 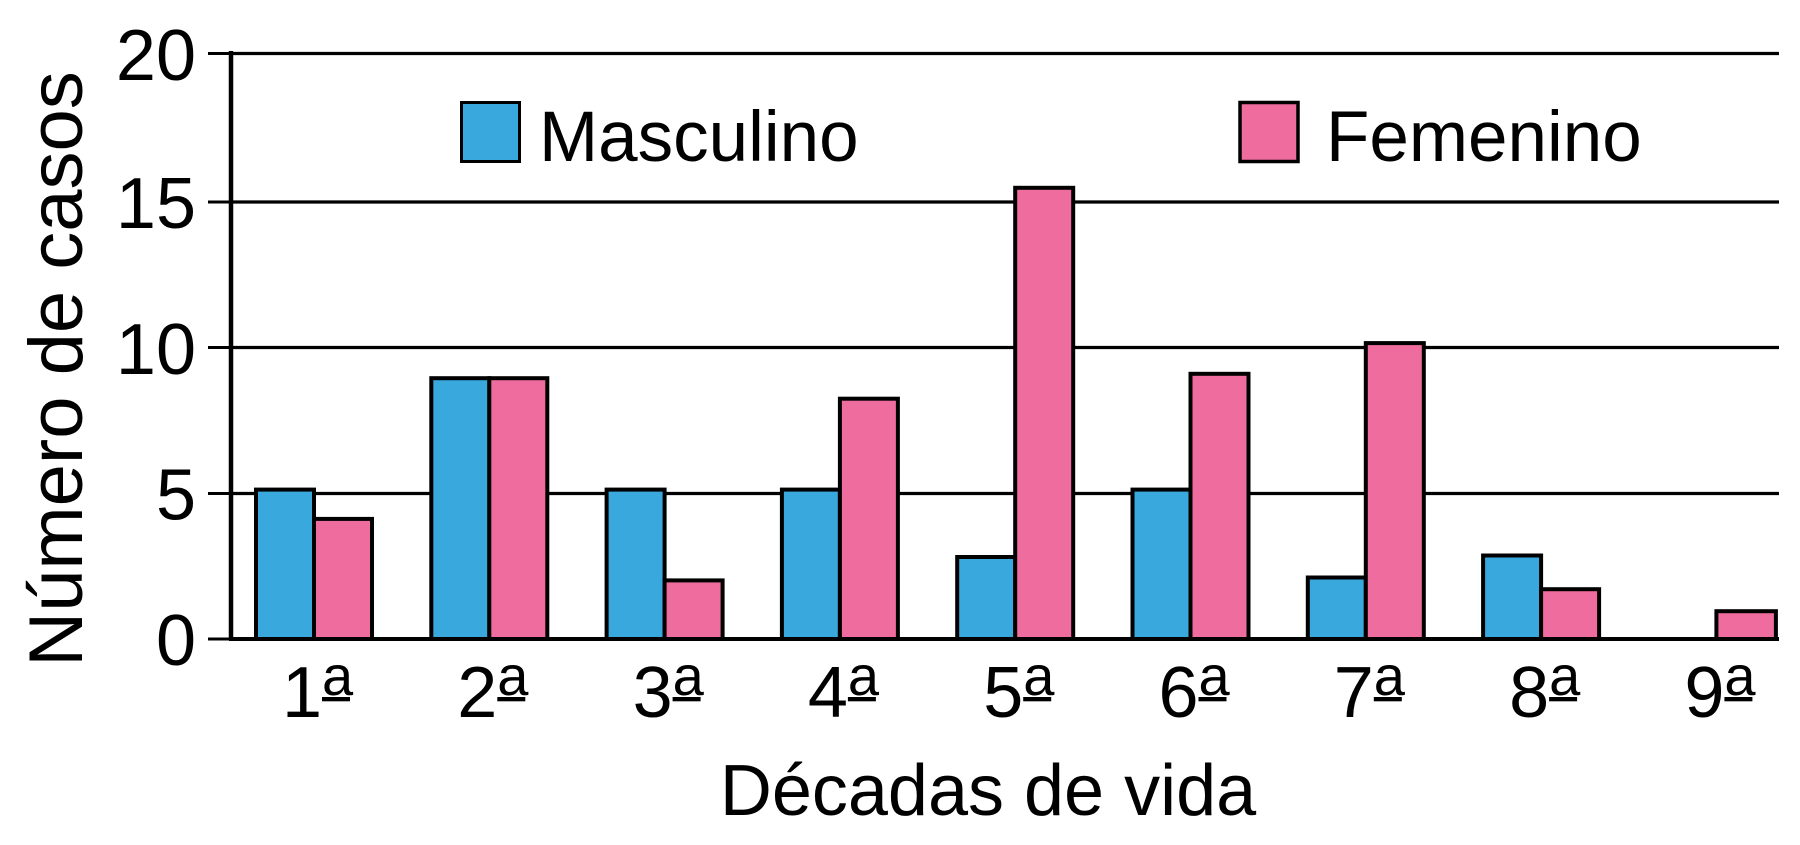 I want to click on svg-text: Décadas de vida, so click(x=988, y=791).